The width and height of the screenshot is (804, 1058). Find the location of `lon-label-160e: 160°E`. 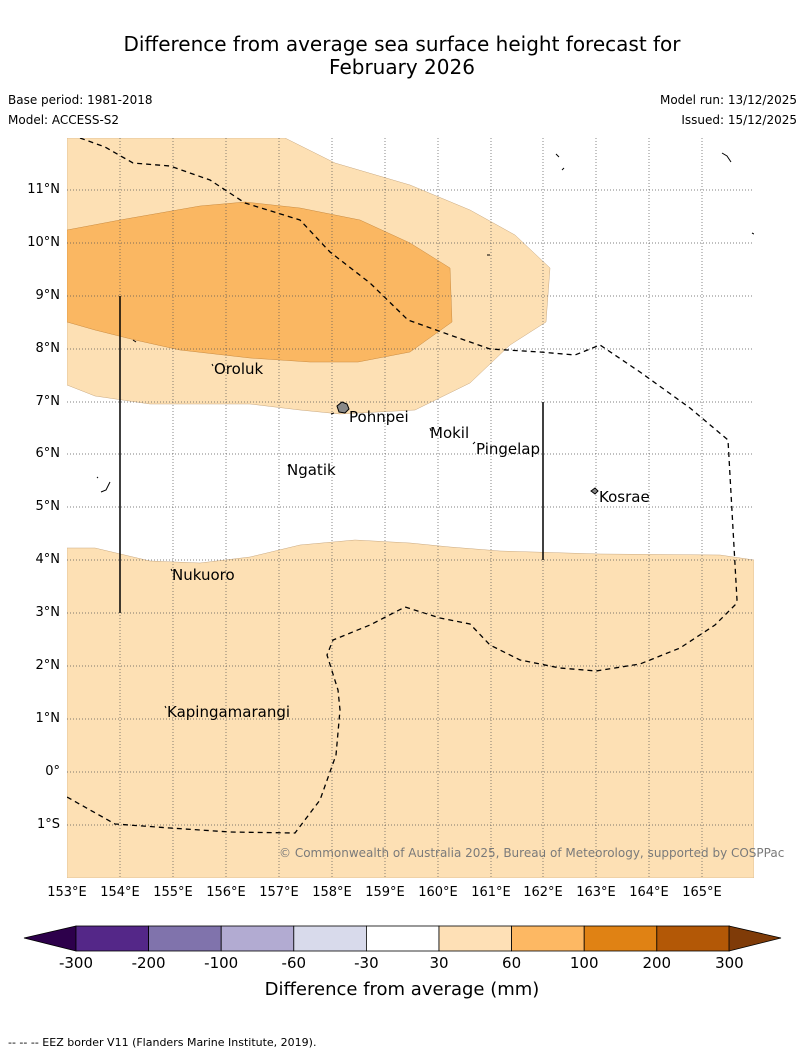

lon-label-160e: 160°E is located at coordinates (438, 892).